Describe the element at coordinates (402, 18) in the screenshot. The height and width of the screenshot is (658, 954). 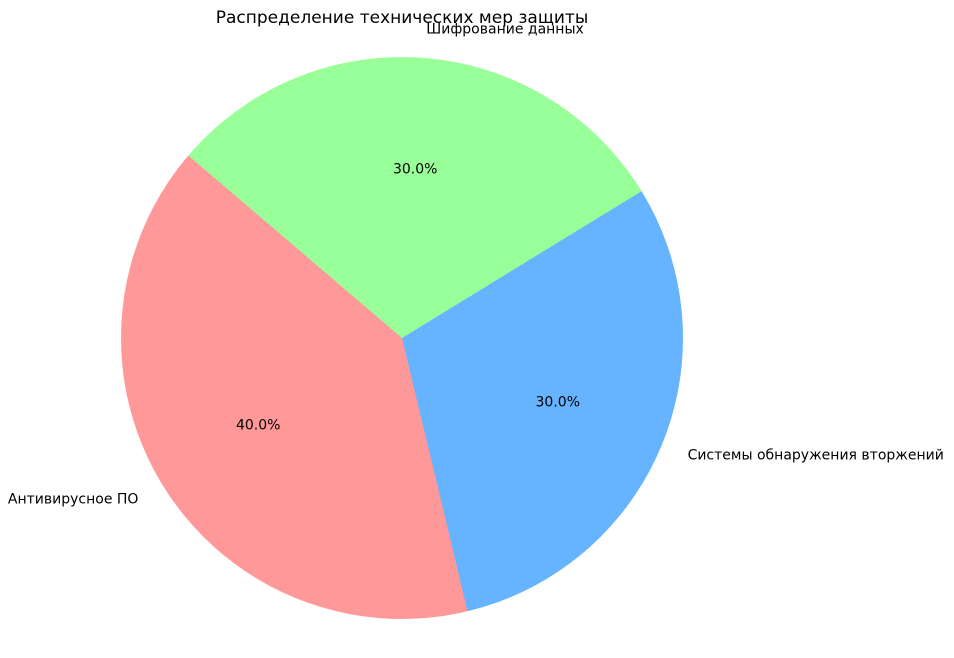
I see `chart-title: Распределение технических мер защиты` at that location.